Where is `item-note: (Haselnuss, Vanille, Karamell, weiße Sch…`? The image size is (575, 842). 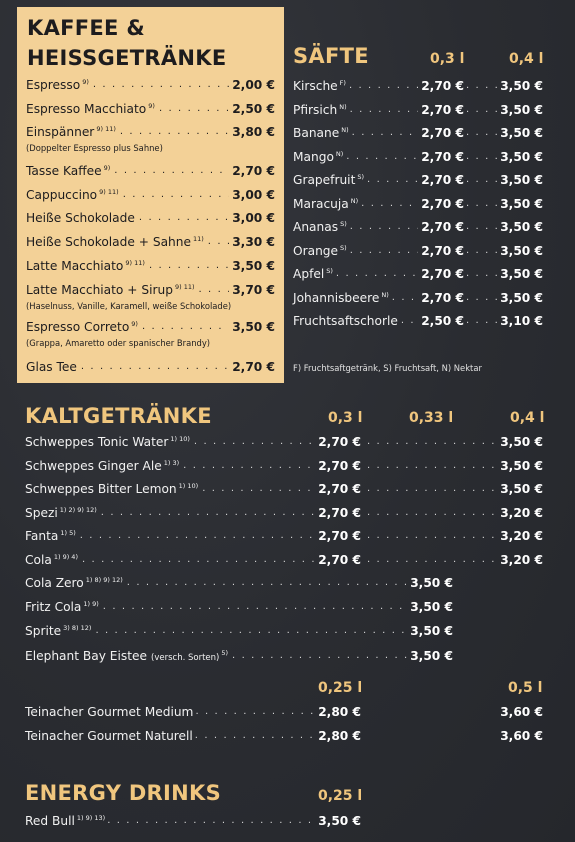
item-note: (Haselnuss, Vanille, Karamell, weiße Sch… is located at coordinates (129, 306).